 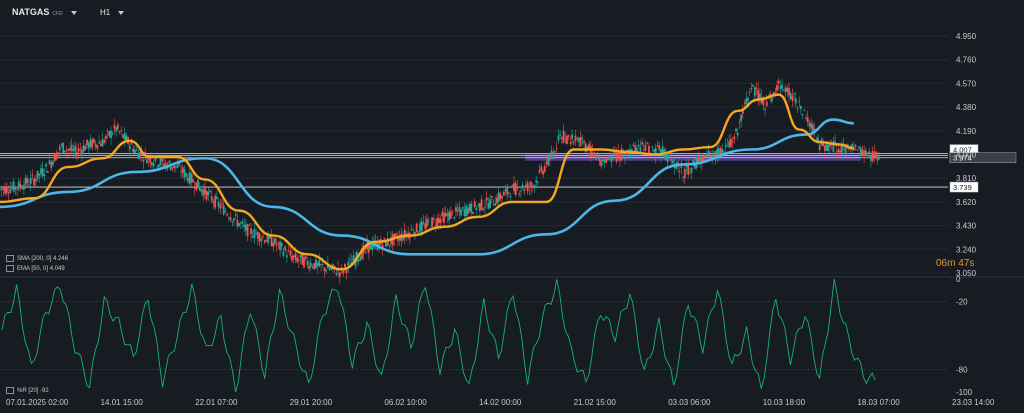 I want to click on timeframe-label: H1, so click(x=105, y=12).